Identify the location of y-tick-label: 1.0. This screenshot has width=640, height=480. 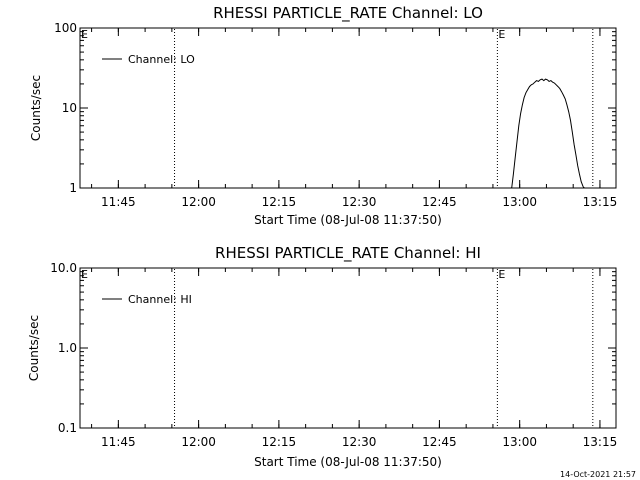
(67, 348).